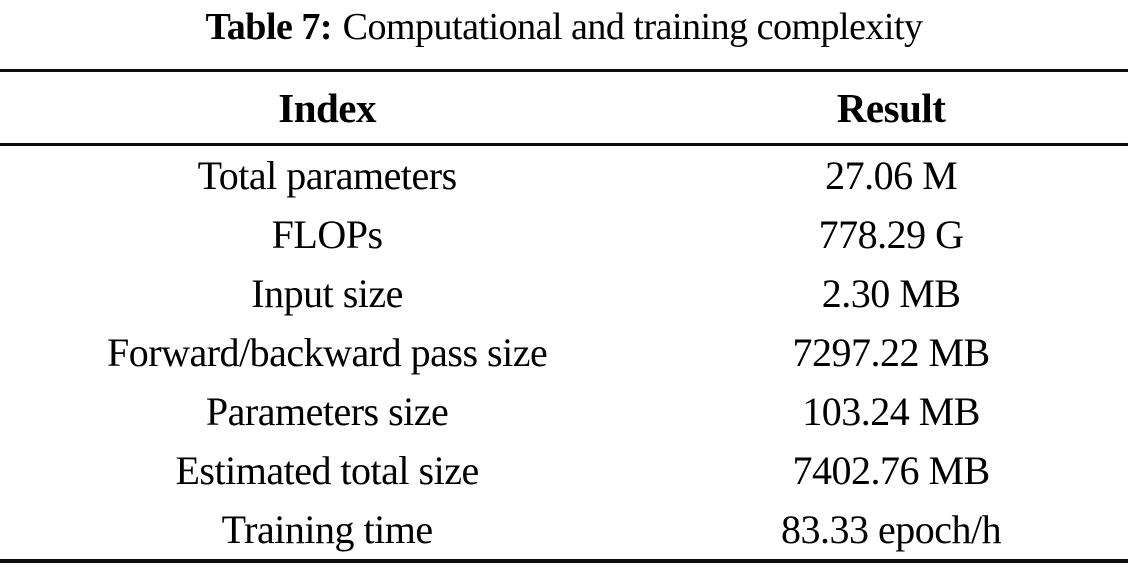  I want to click on table-header-row: Index Result, so click(564, 108).